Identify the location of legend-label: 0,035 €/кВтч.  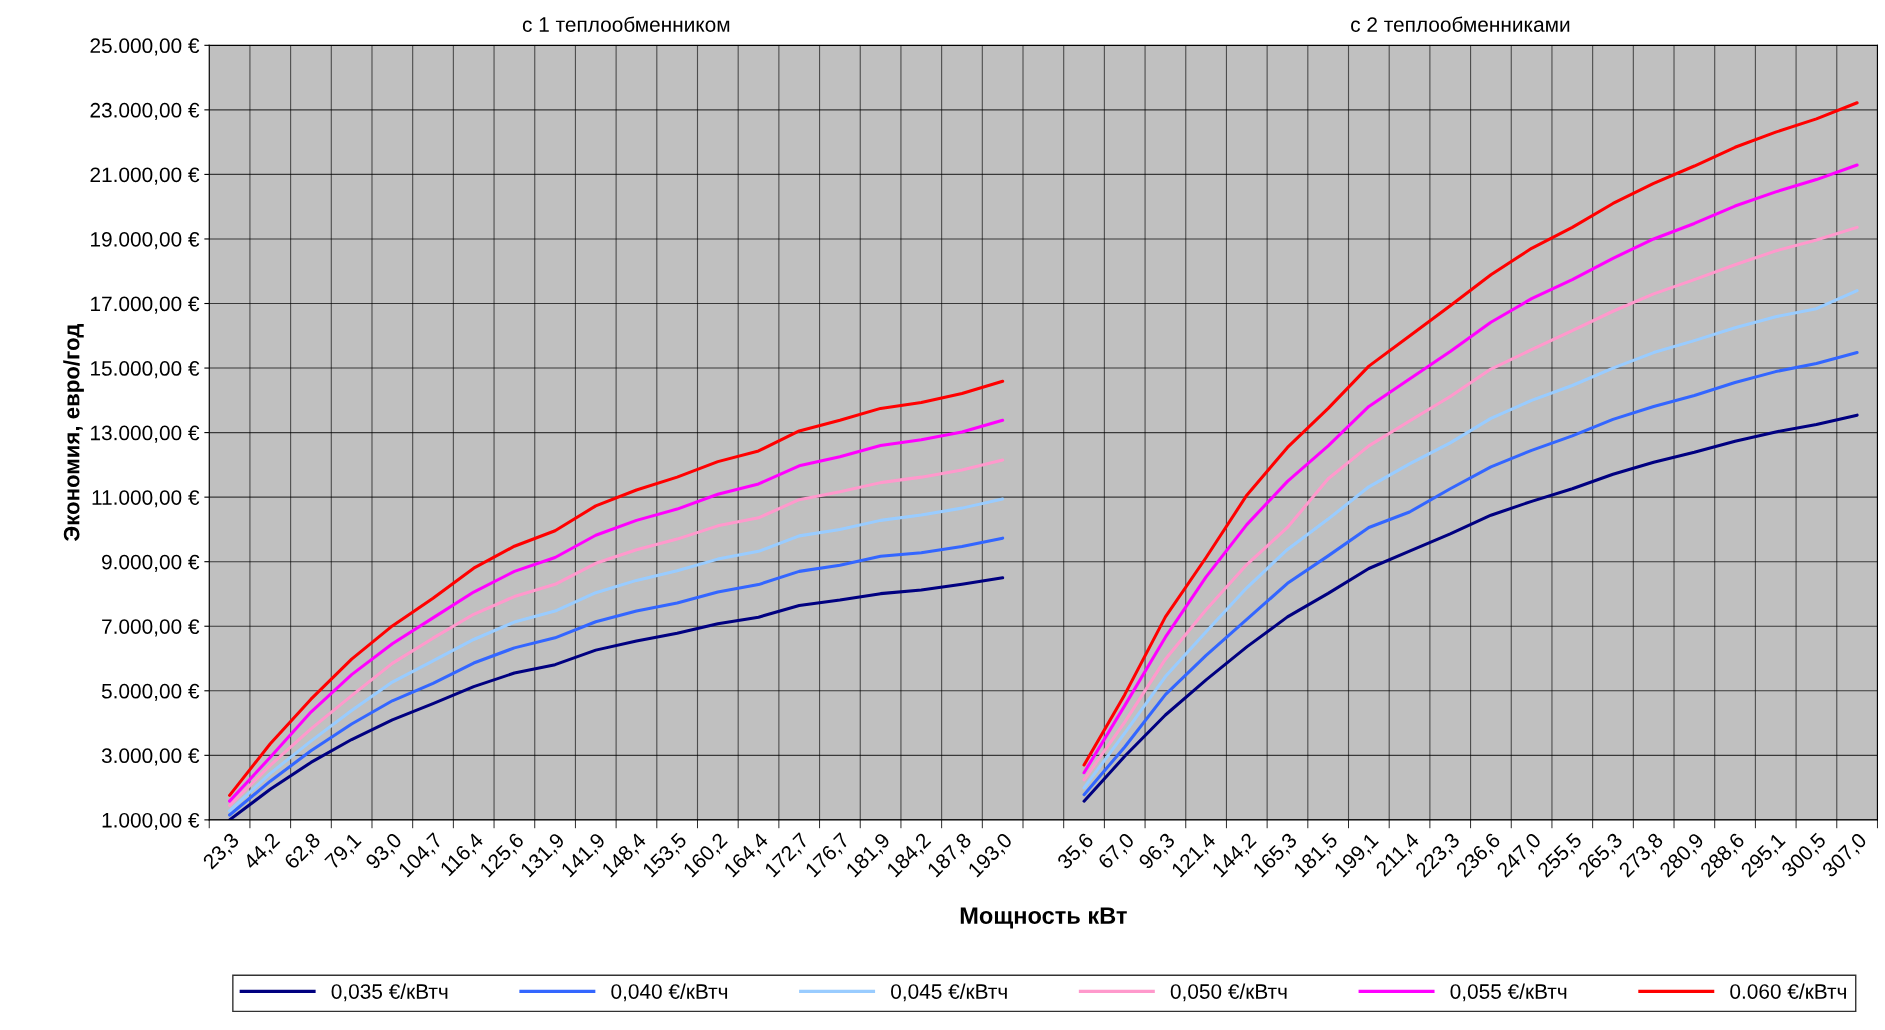
(389, 992).